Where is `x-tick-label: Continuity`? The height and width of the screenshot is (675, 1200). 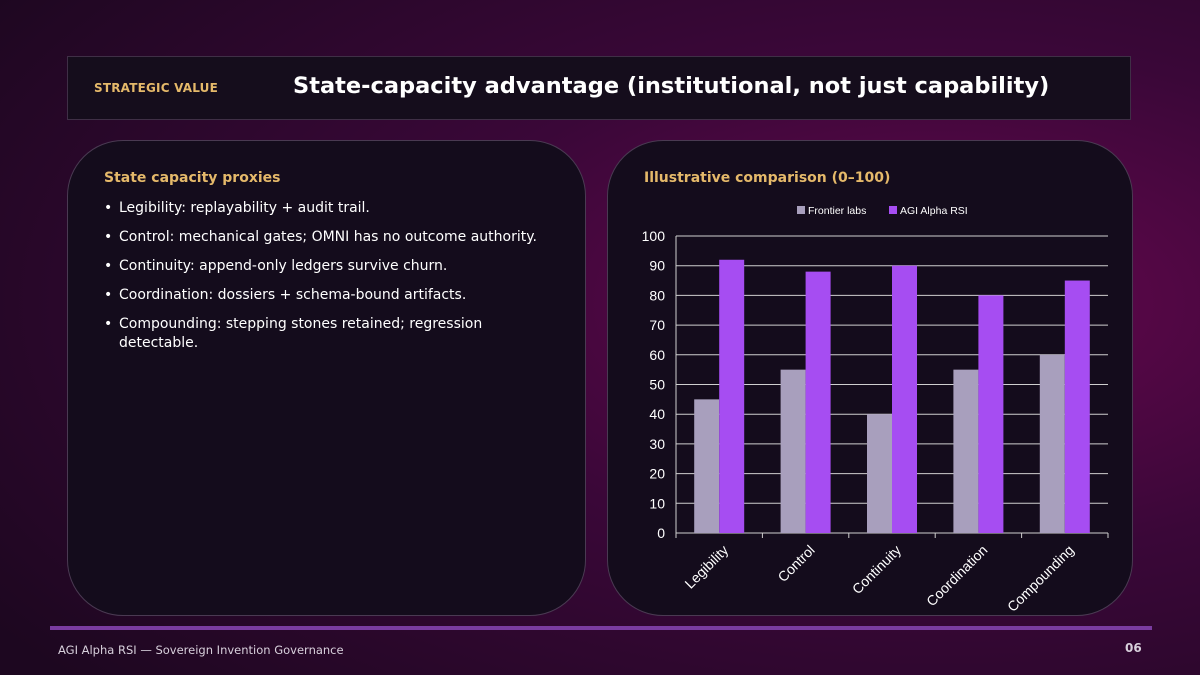 x-tick-label: Continuity is located at coordinates (876, 569).